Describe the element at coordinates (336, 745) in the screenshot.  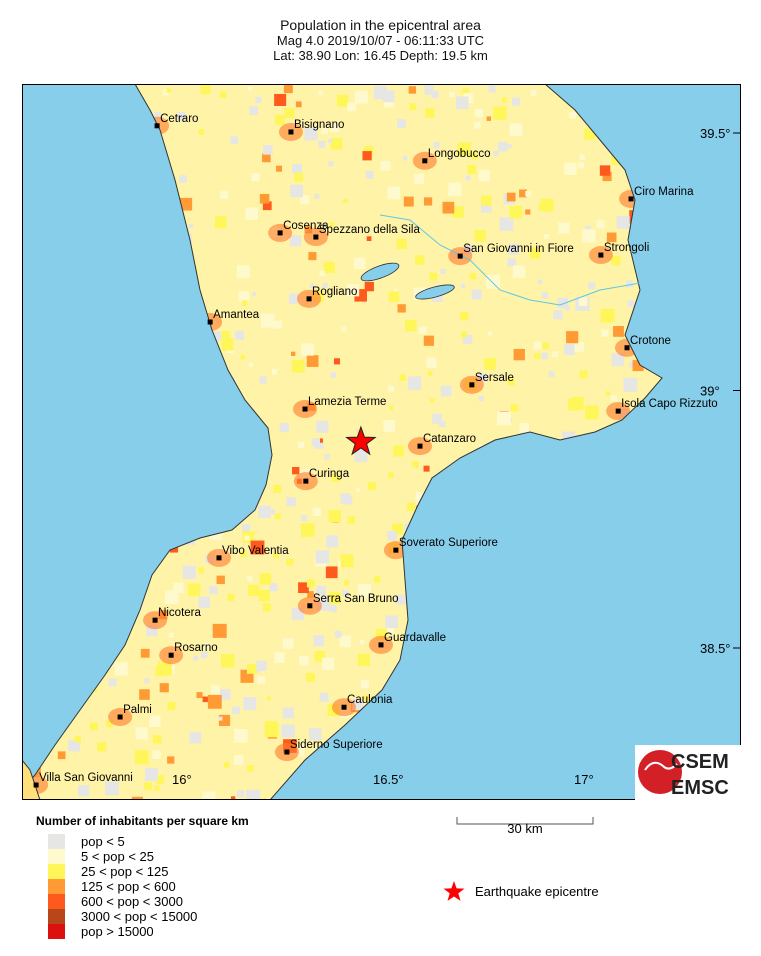
I see `city-label: Siderno Superiore` at that location.